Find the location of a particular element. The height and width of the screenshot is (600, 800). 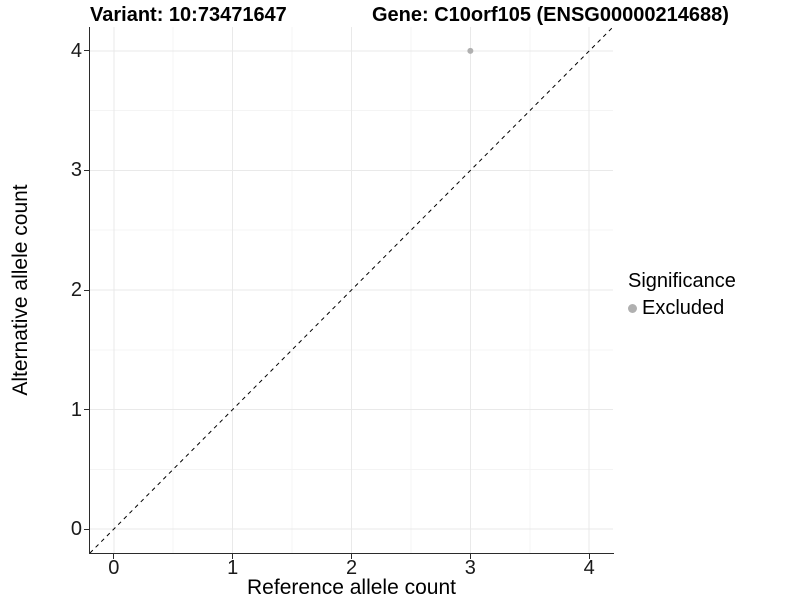

x-axis-title: Reference allele count is located at coordinates (351, 587).